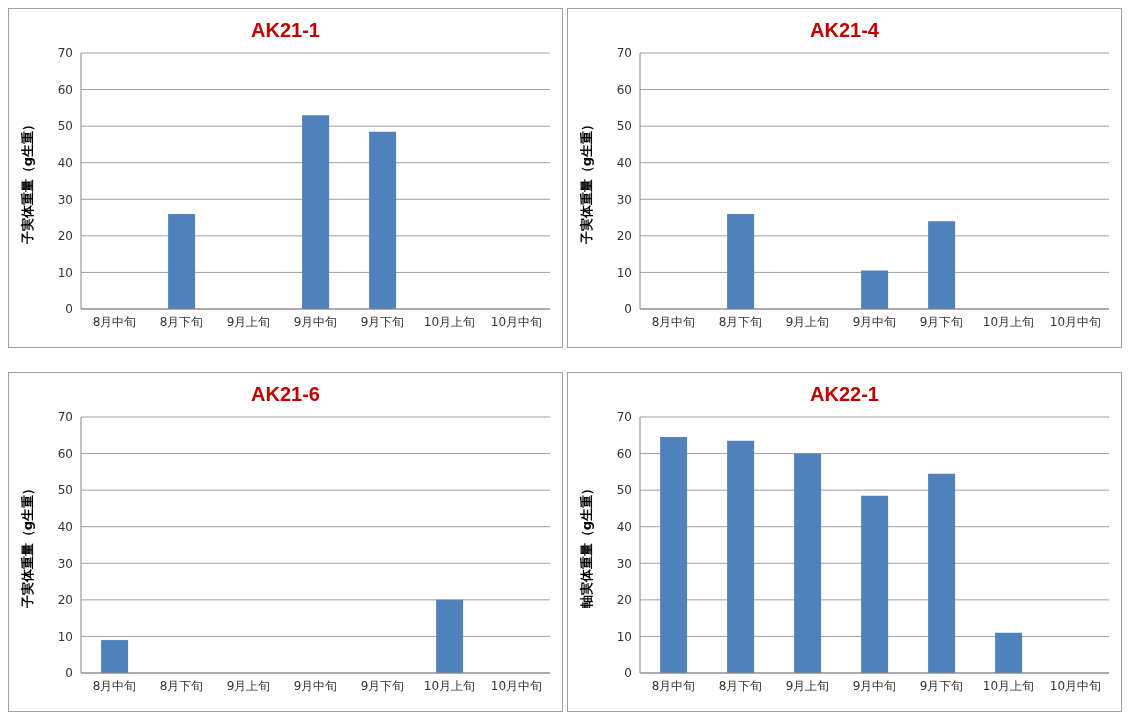  What do you see at coordinates (844, 395) in the screenshot?
I see `chart-title: AK22-1` at bounding box center [844, 395].